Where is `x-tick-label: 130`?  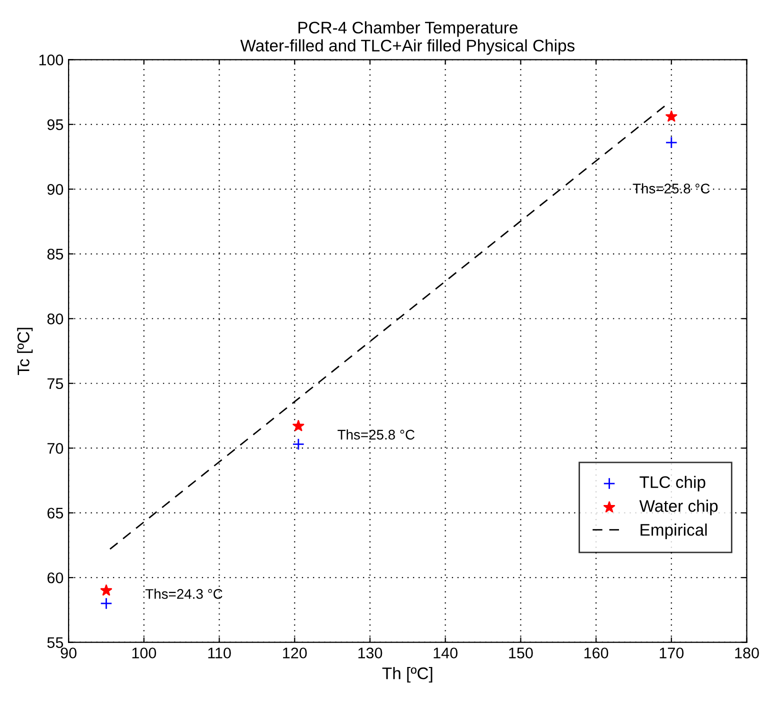
x-tick-label: 130 is located at coordinates (370, 653).